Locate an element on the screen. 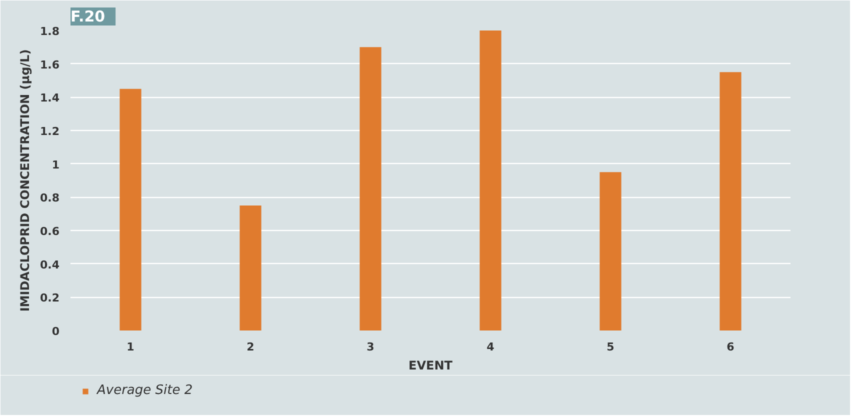 This screenshot has height=420, width=856. x-axis-title: EVENT is located at coordinates (431, 365).